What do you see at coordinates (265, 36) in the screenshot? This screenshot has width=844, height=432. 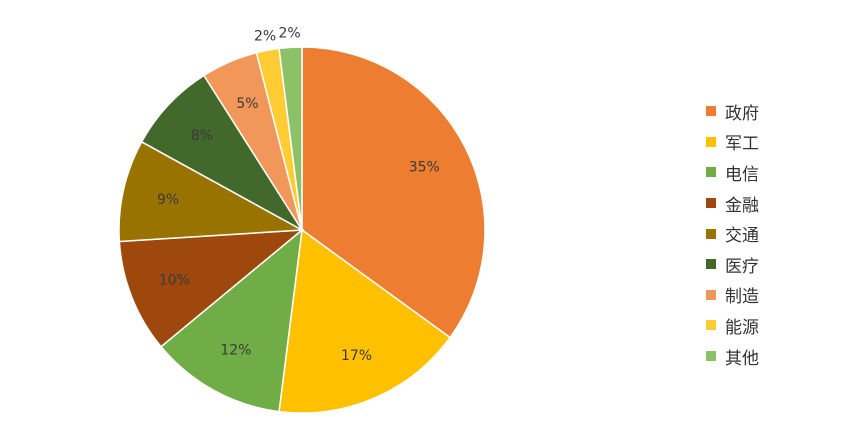 I see `slice-label-8: 2%` at bounding box center [265, 36].